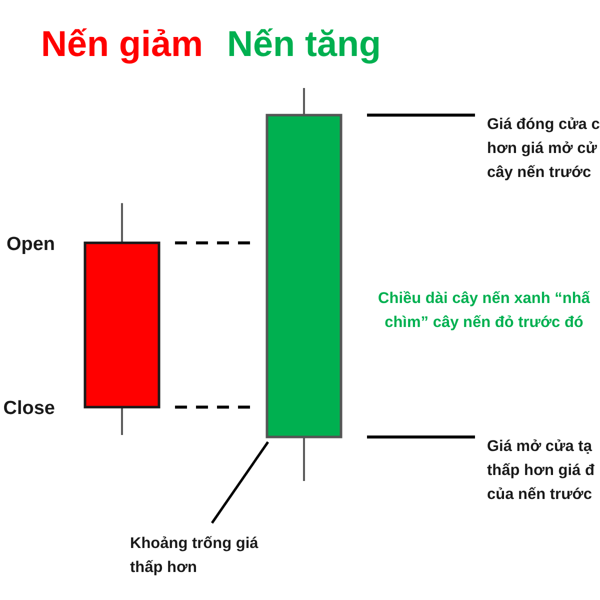  Describe the element at coordinates (30, 244) in the screenshot. I see `annotation: Open` at that location.